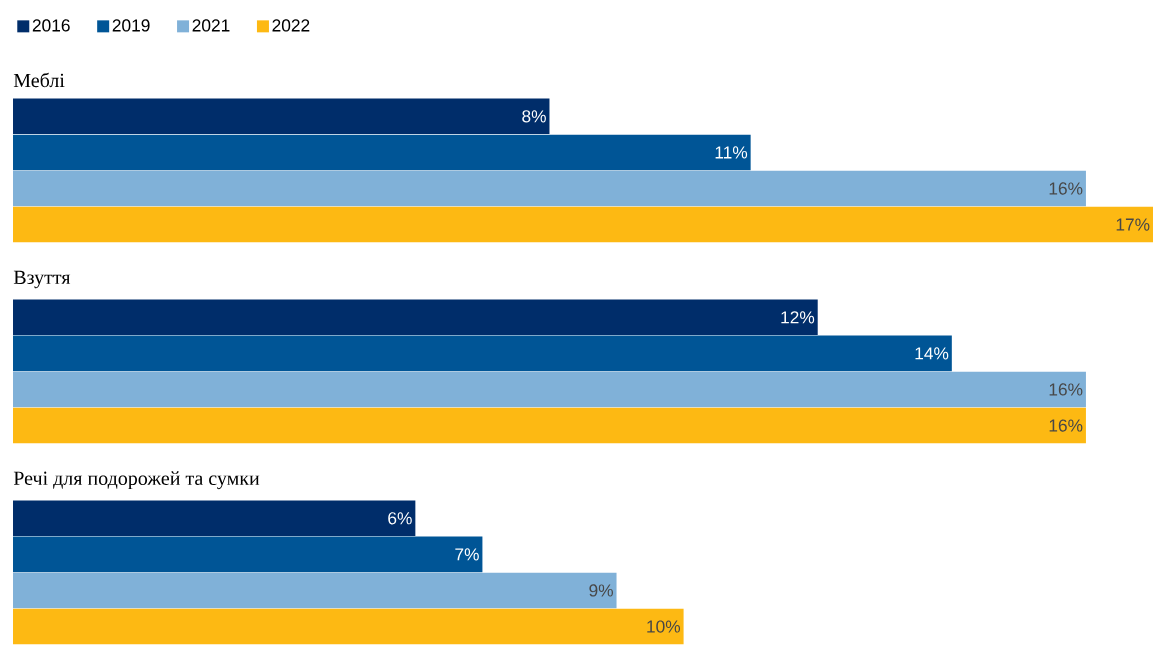 The image size is (1153, 659). What do you see at coordinates (136, 480) in the screenshot?
I see `y-tick-label: Речі для подорожей та сумки` at bounding box center [136, 480].